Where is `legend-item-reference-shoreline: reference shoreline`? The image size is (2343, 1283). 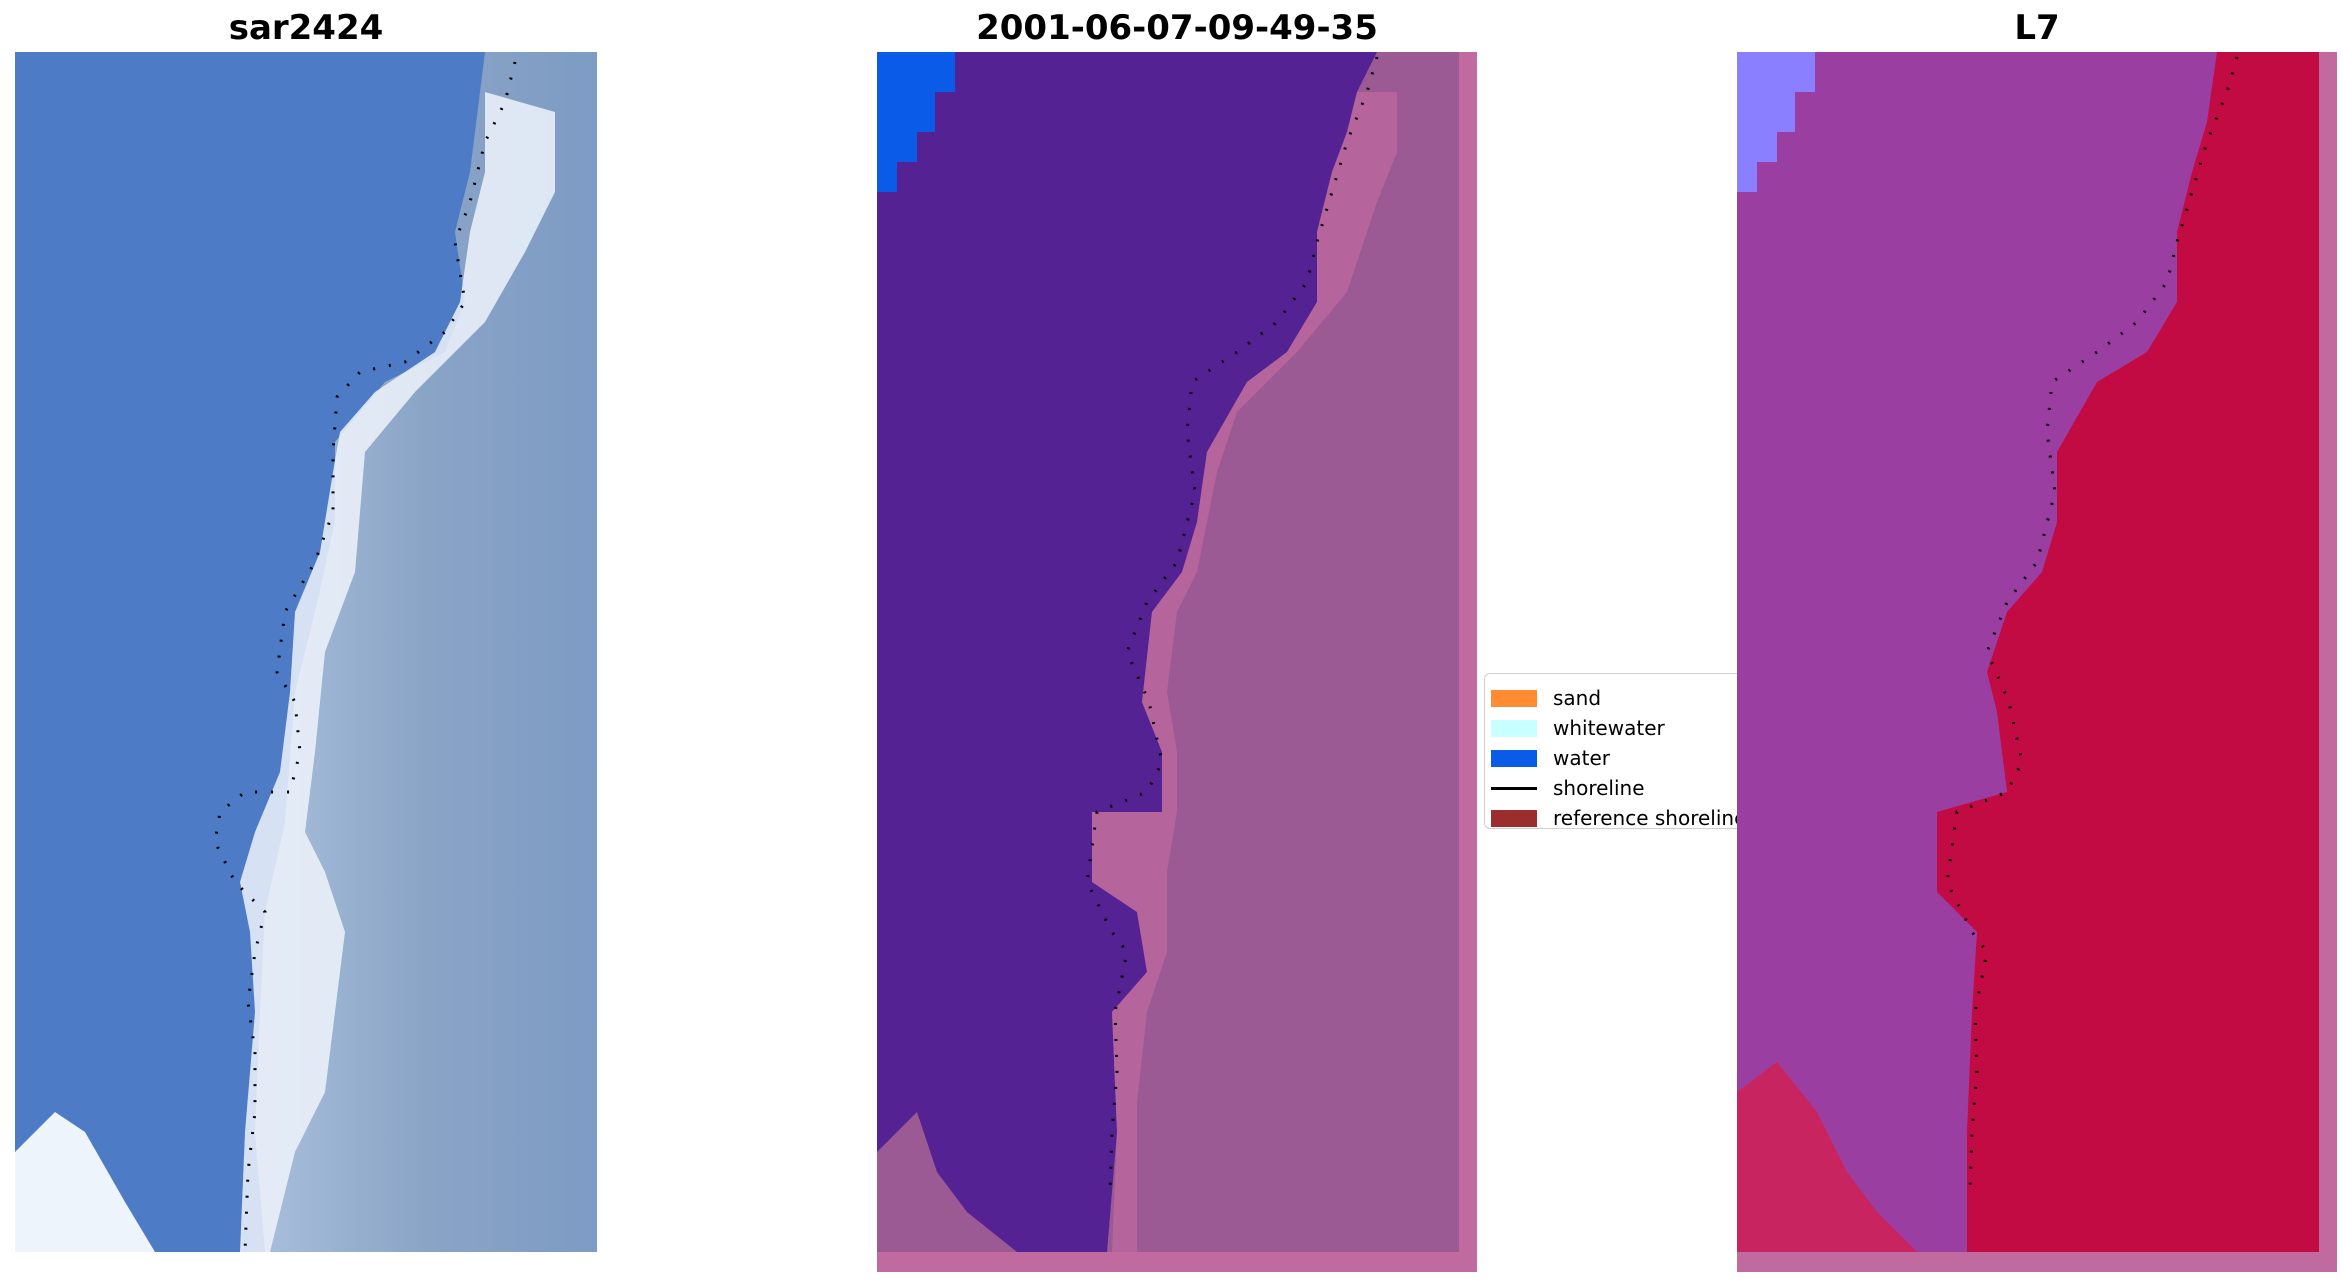 legend-item-reference-shoreline: reference shoreline is located at coordinates (1614, 816).